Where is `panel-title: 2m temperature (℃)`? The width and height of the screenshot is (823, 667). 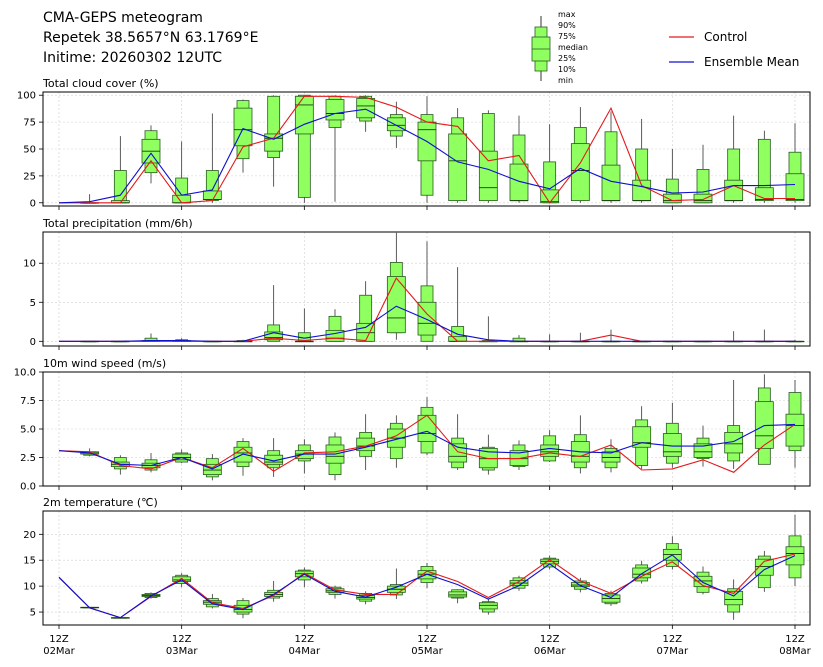 panel-title: 2m temperature (℃) is located at coordinates (100, 502).